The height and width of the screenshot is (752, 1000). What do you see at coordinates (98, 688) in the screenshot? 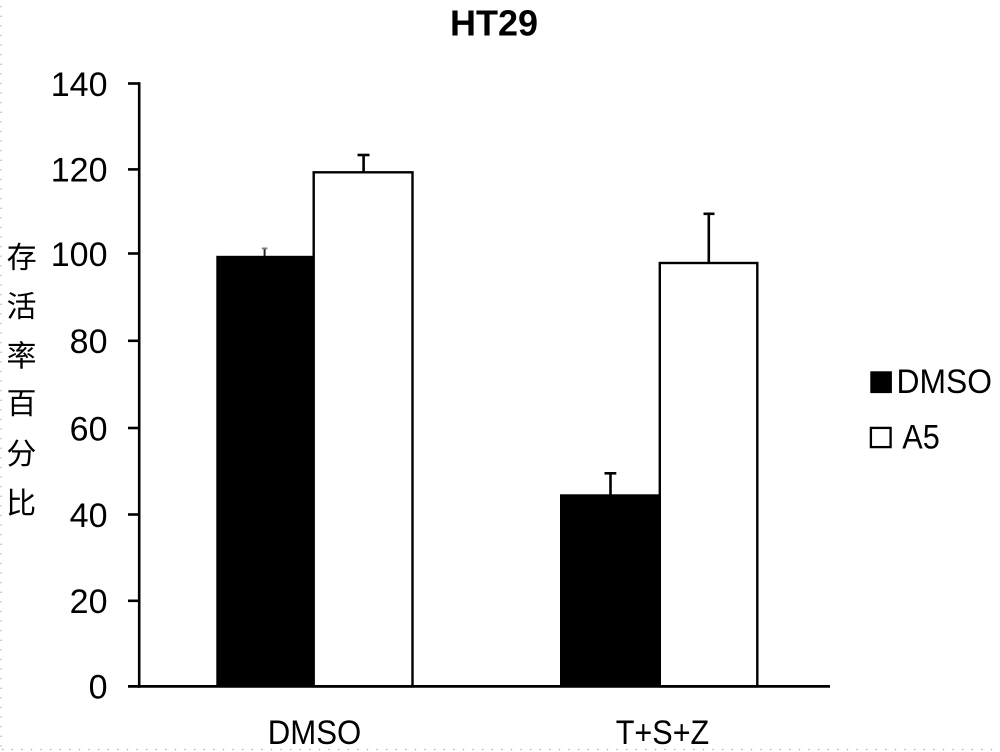
I see `svg-text: 0` at bounding box center [98, 688].